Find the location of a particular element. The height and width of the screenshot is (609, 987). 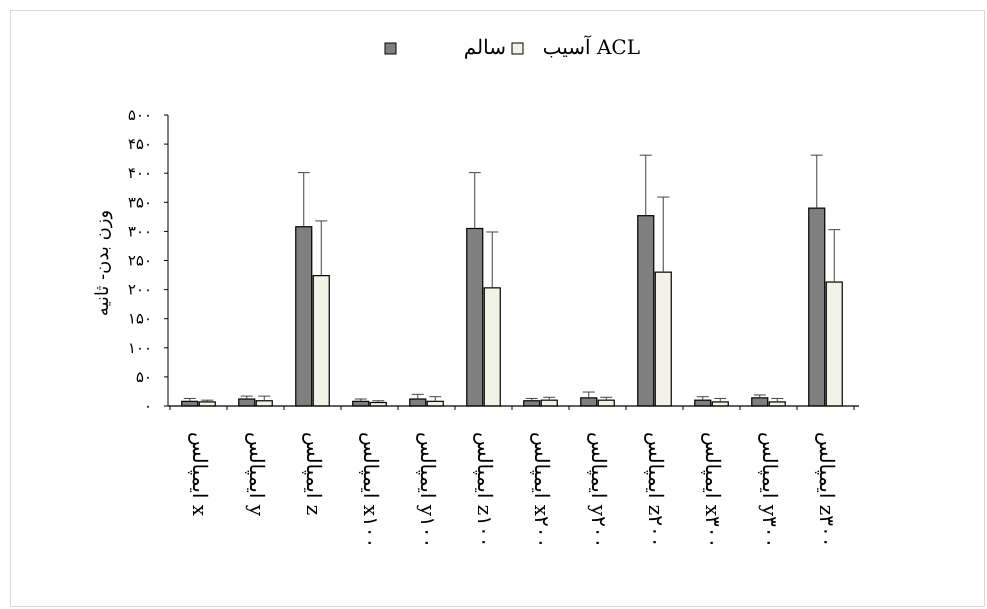

y-tick-label: ۴۰۰ is located at coordinates (140, 173).